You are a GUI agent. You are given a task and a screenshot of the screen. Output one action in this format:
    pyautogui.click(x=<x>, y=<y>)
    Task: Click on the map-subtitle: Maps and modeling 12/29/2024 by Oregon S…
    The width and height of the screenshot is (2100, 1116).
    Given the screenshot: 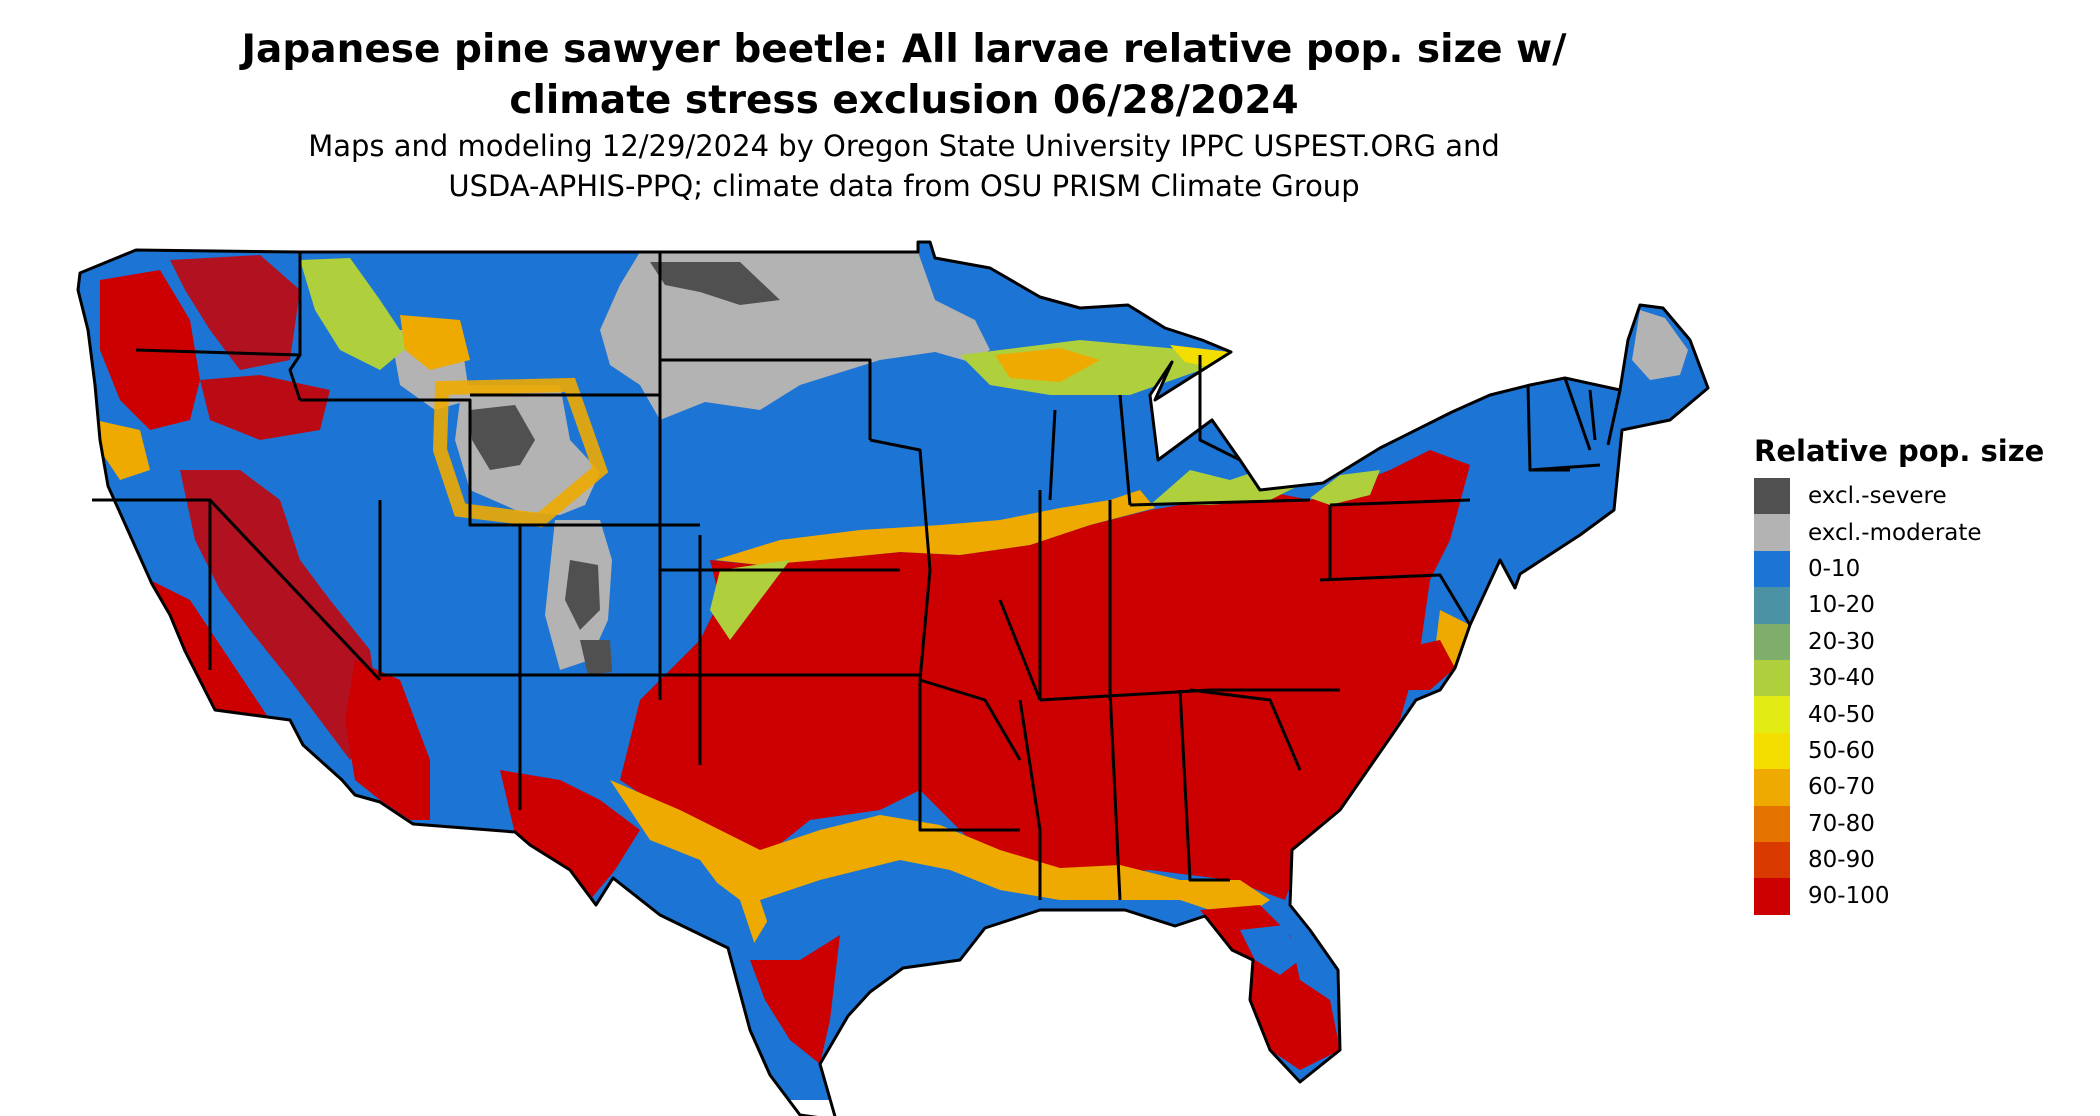 What is the action you would take?
    pyautogui.click(x=904, y=166)
    